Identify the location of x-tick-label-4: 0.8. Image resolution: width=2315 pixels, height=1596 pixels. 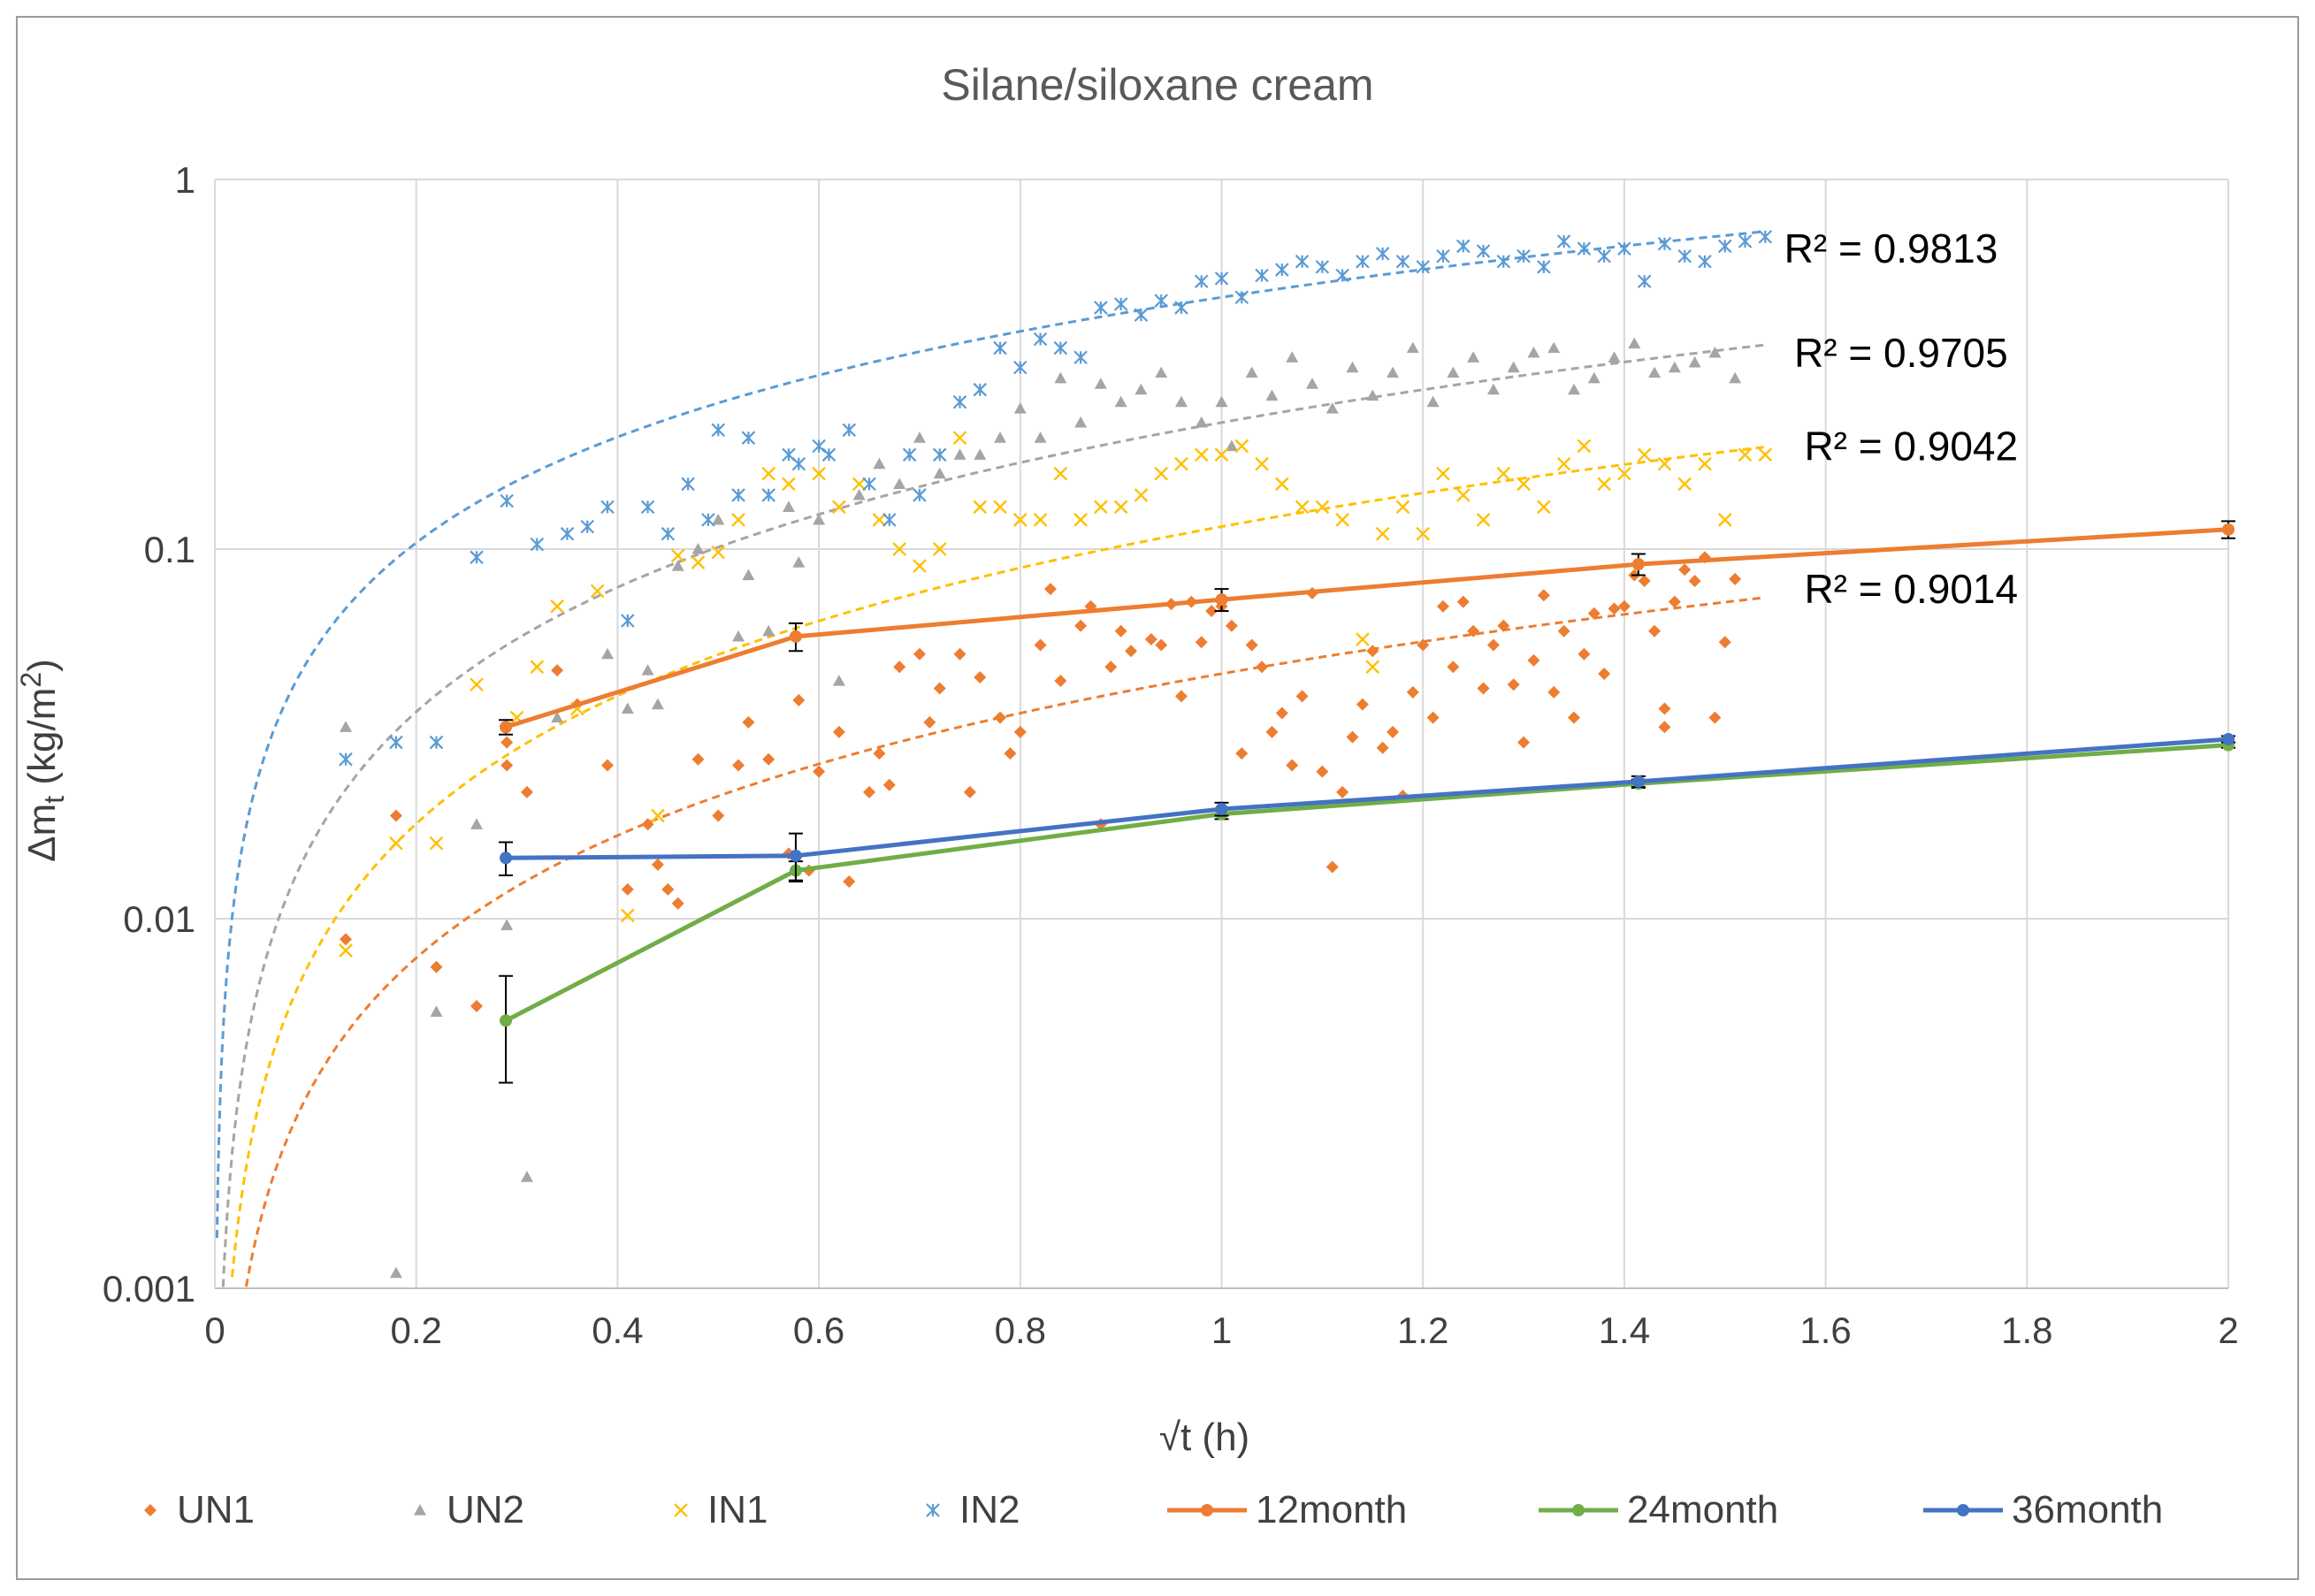
(1020, 1330).